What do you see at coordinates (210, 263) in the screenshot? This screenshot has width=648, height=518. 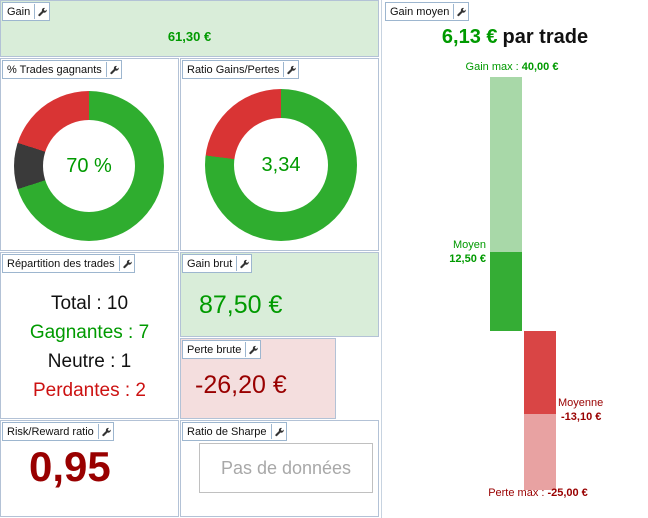 I see `panel-title: Gain brut` at bounding box center [210, 263].